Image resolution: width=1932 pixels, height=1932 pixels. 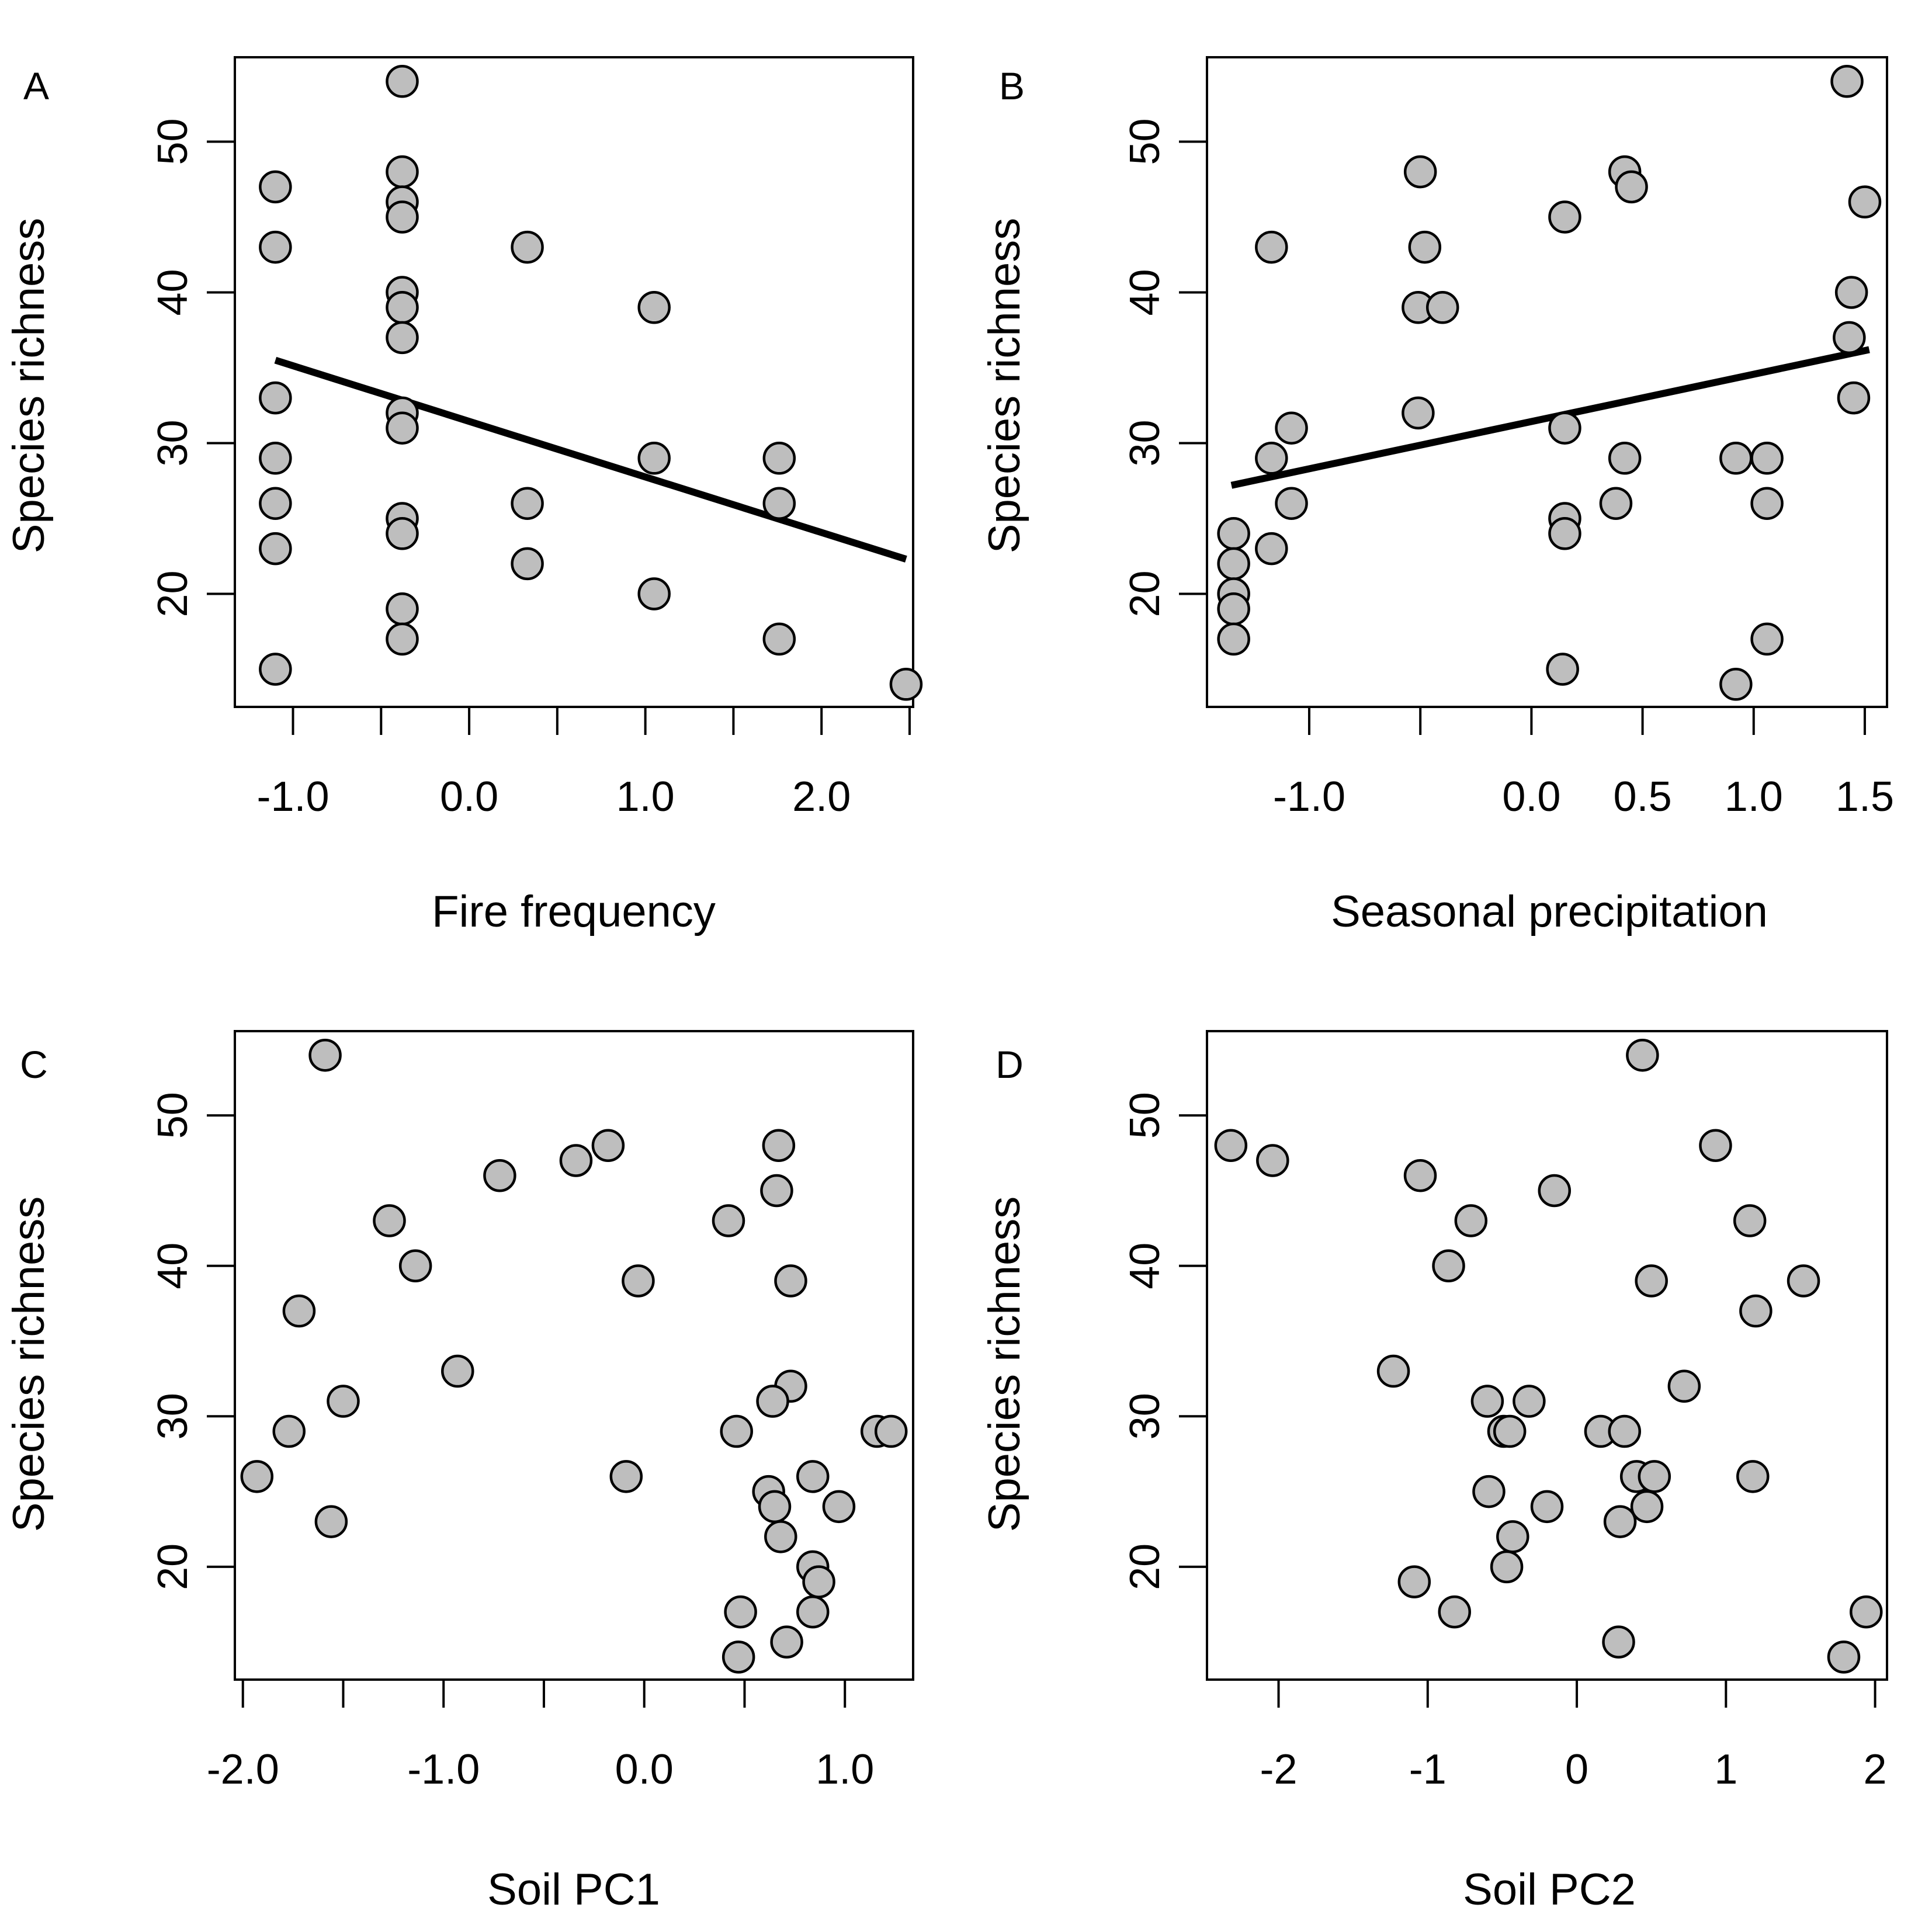 I want to click on plot-frame-a, so click(x=574, y=382).